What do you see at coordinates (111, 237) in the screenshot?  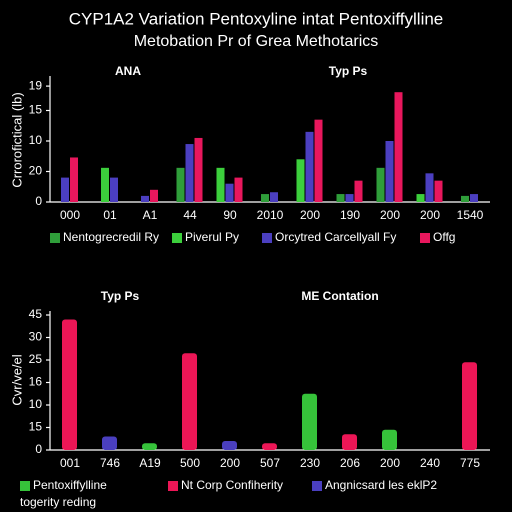 I see `legend-label: Nentogrecredil Ry` at bounding box center [111, 237].